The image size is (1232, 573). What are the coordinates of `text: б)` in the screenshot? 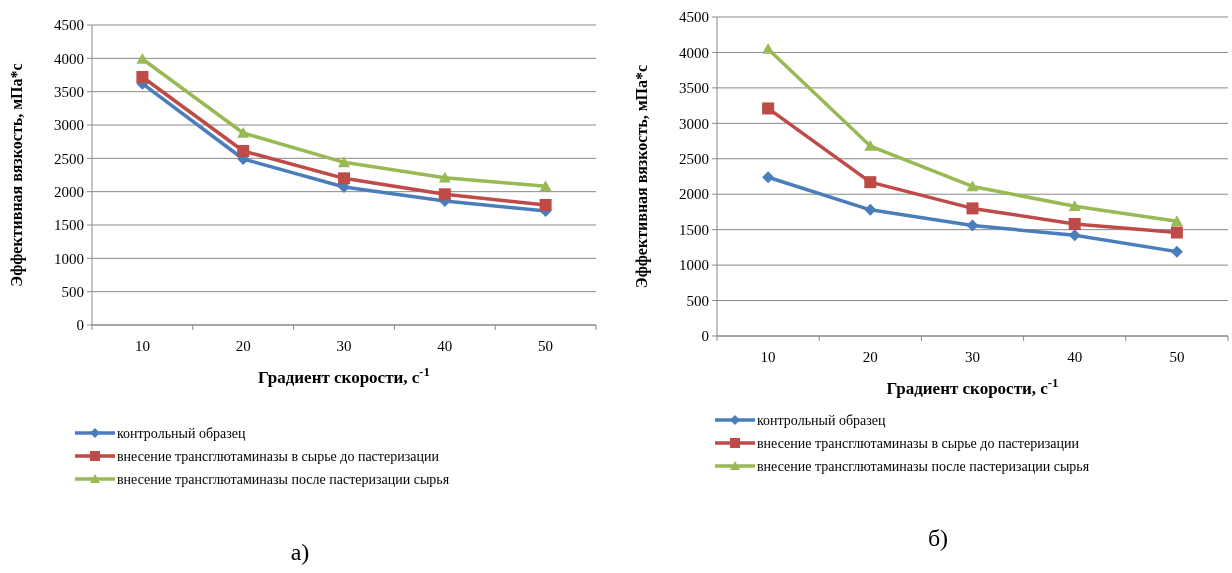 It's located at (938, 538).